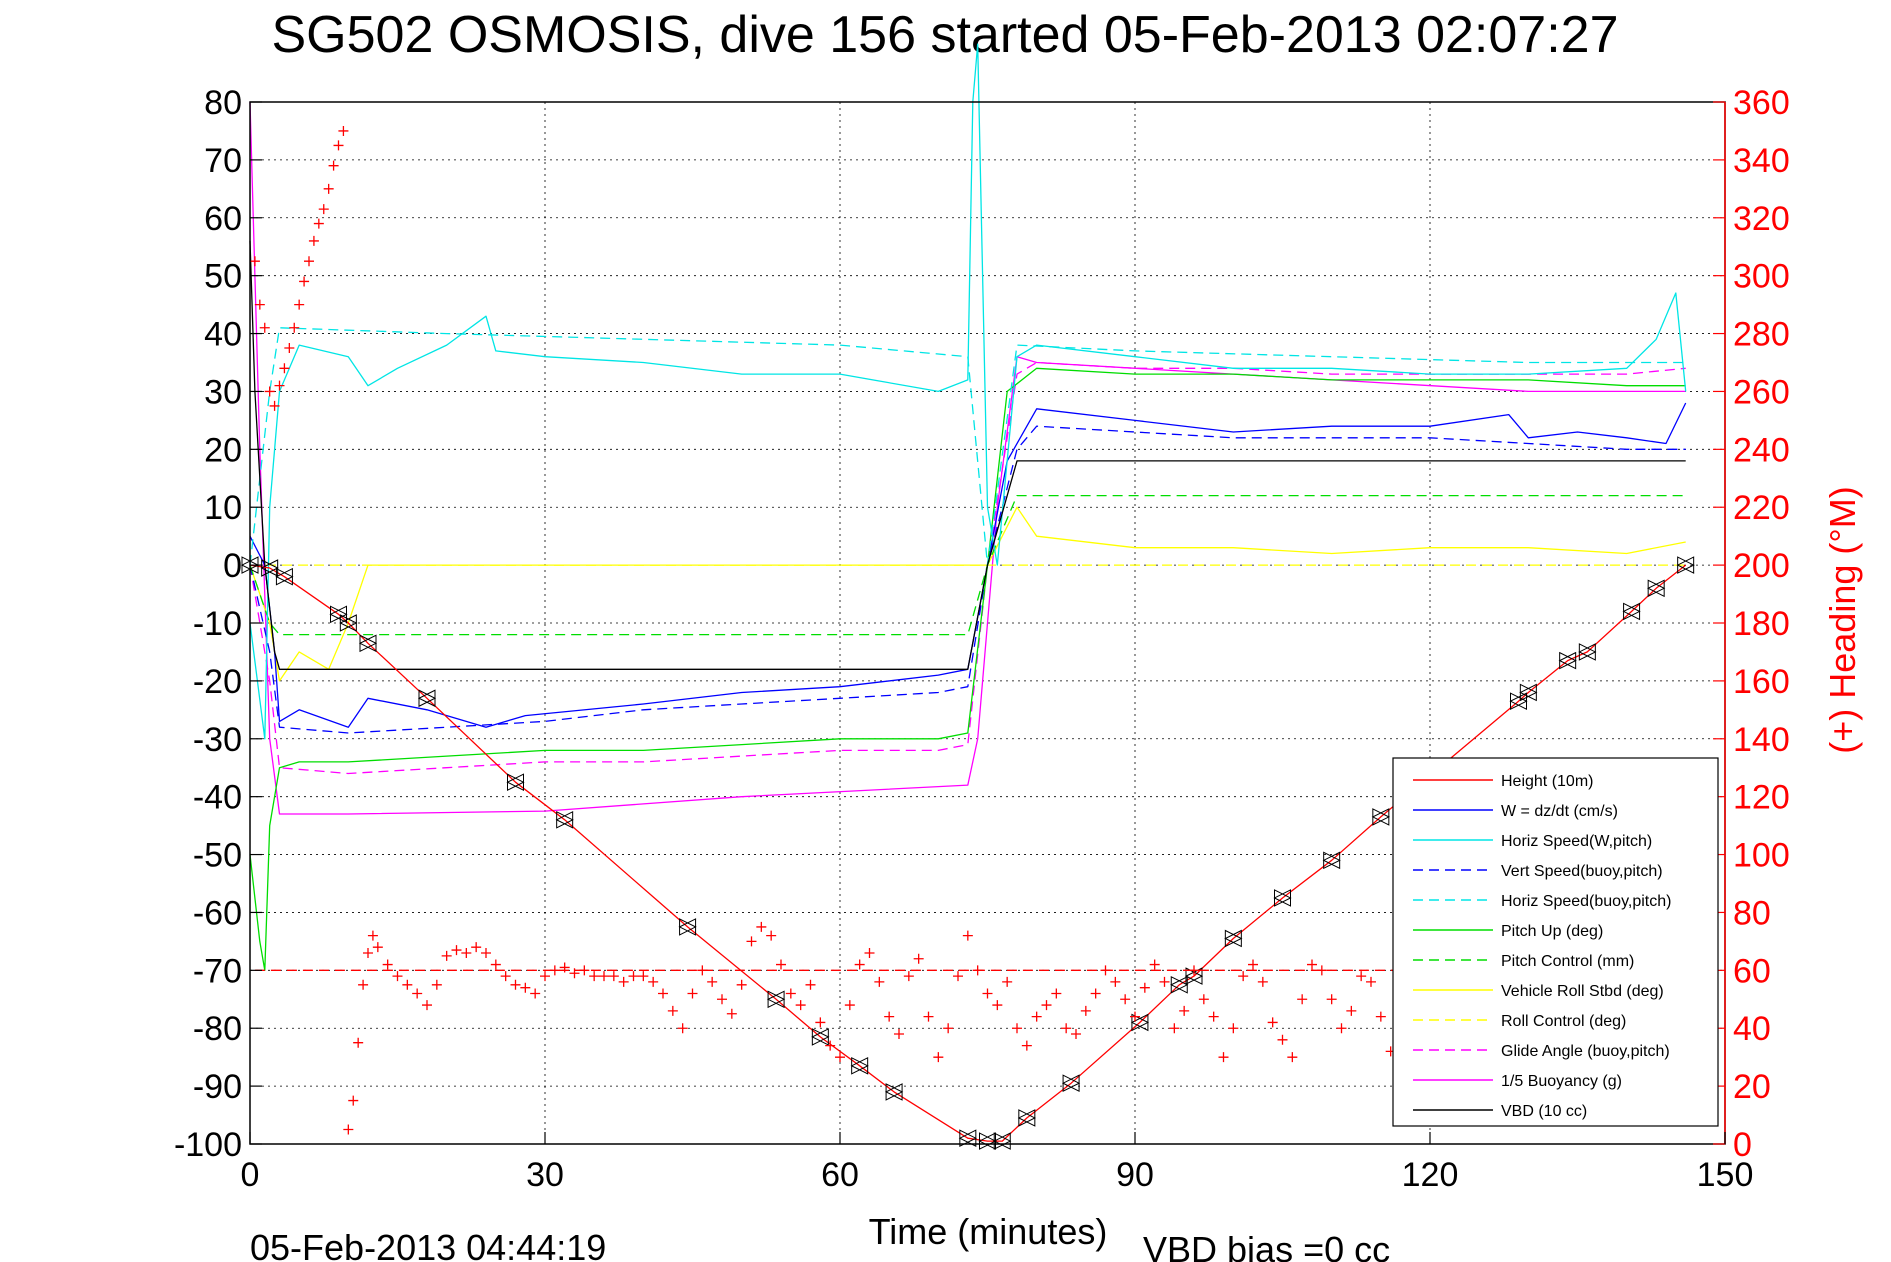  What do you see at coordinates (1586, 901) in the screenshot?
I see `legend-label: Horiz Speed(buoy,pitch)` at bounding box center [1586, 901].